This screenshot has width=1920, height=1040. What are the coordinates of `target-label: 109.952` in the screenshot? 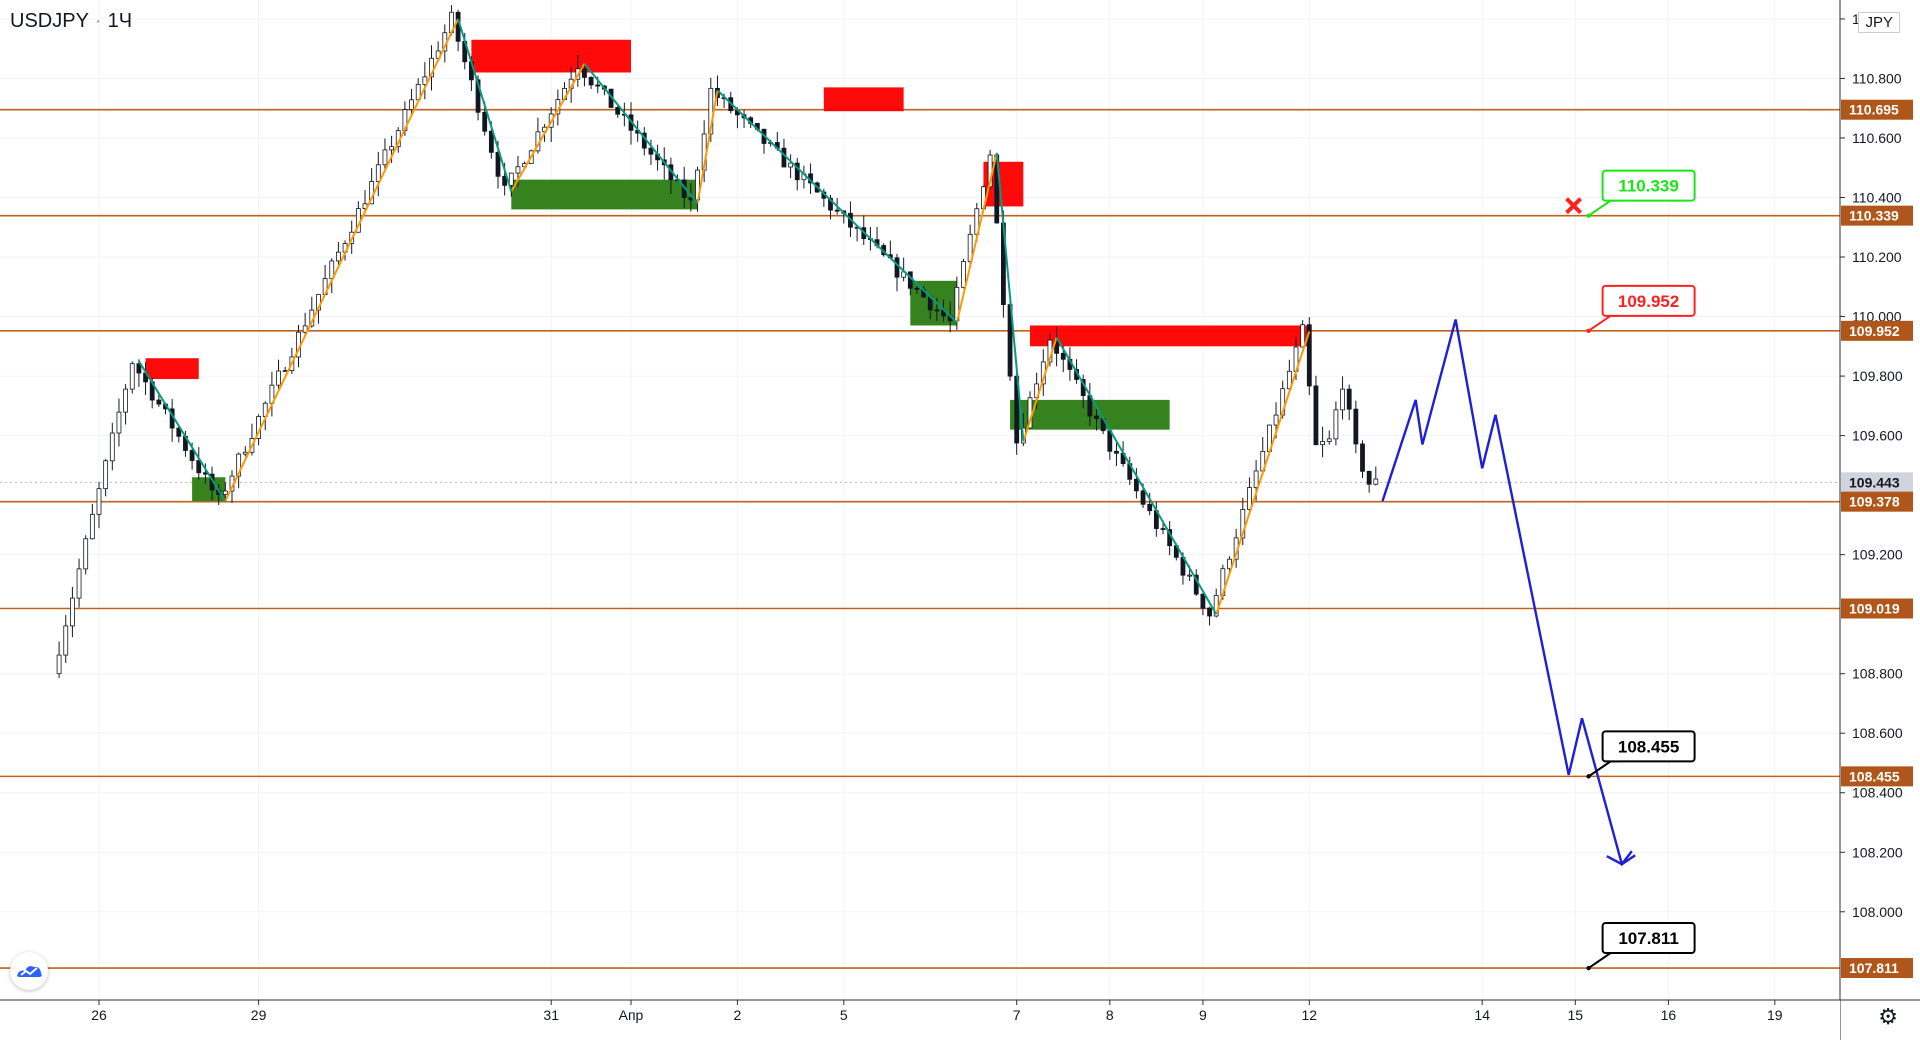 It's located at (1648, 301).